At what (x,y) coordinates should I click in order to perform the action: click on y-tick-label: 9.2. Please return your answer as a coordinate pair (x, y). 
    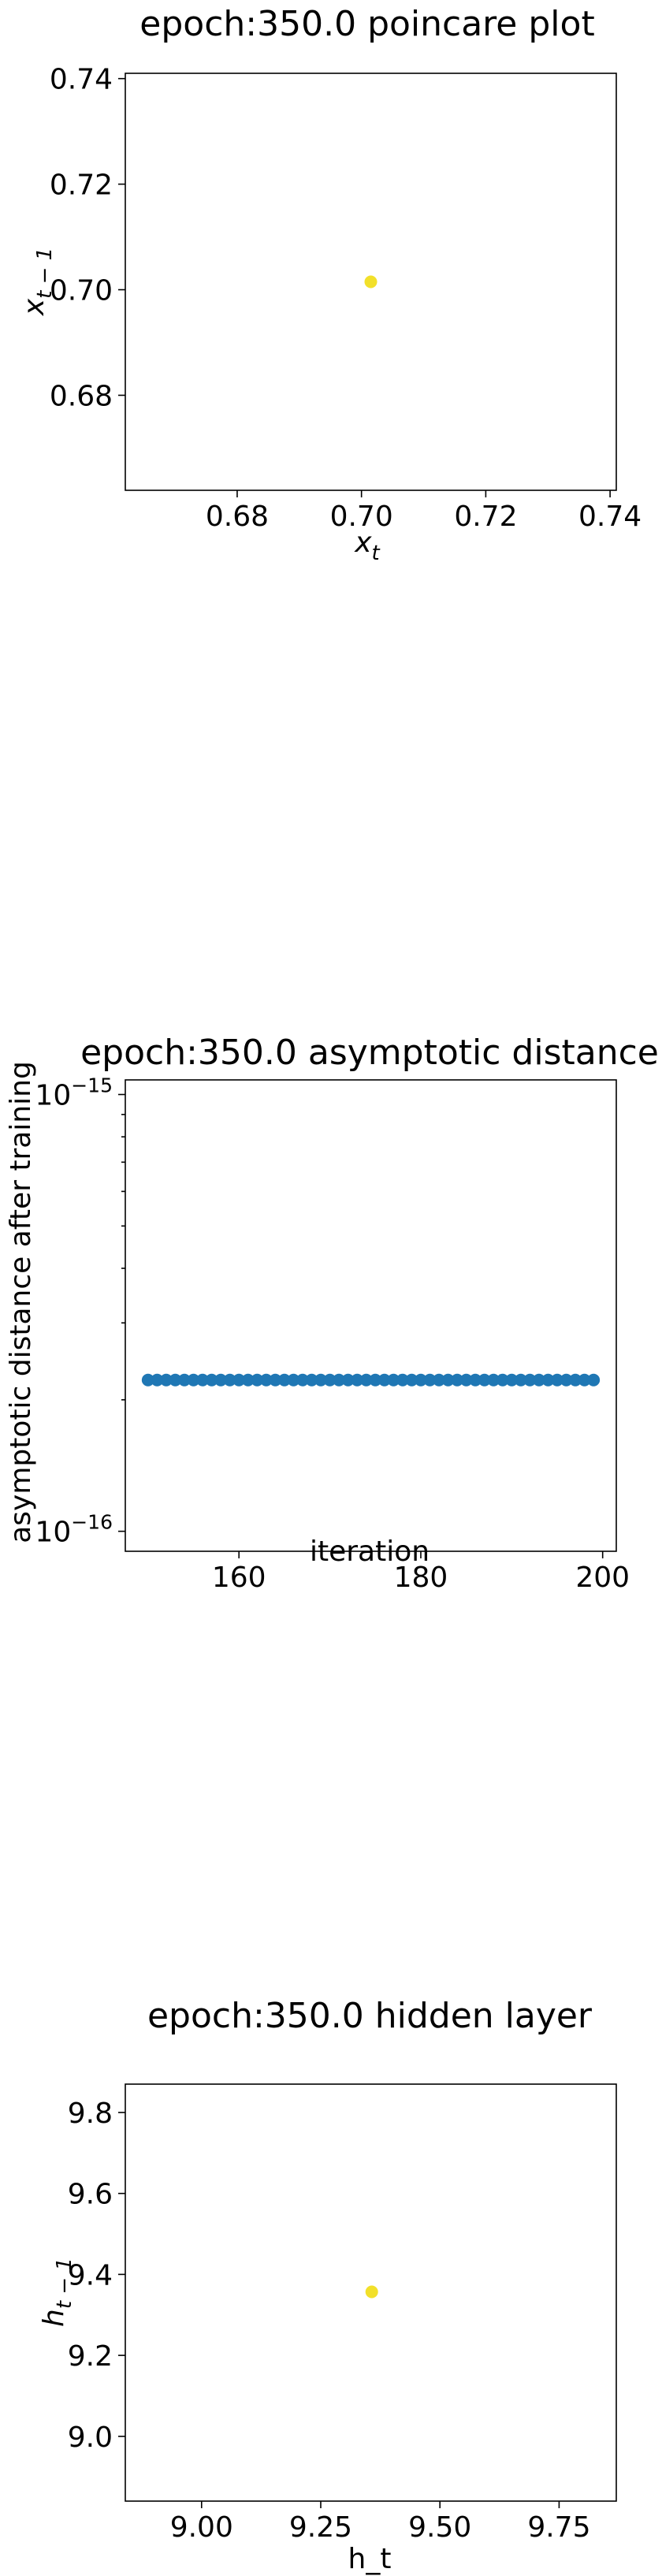
    Looking at the image, I should click on (90, 2356).